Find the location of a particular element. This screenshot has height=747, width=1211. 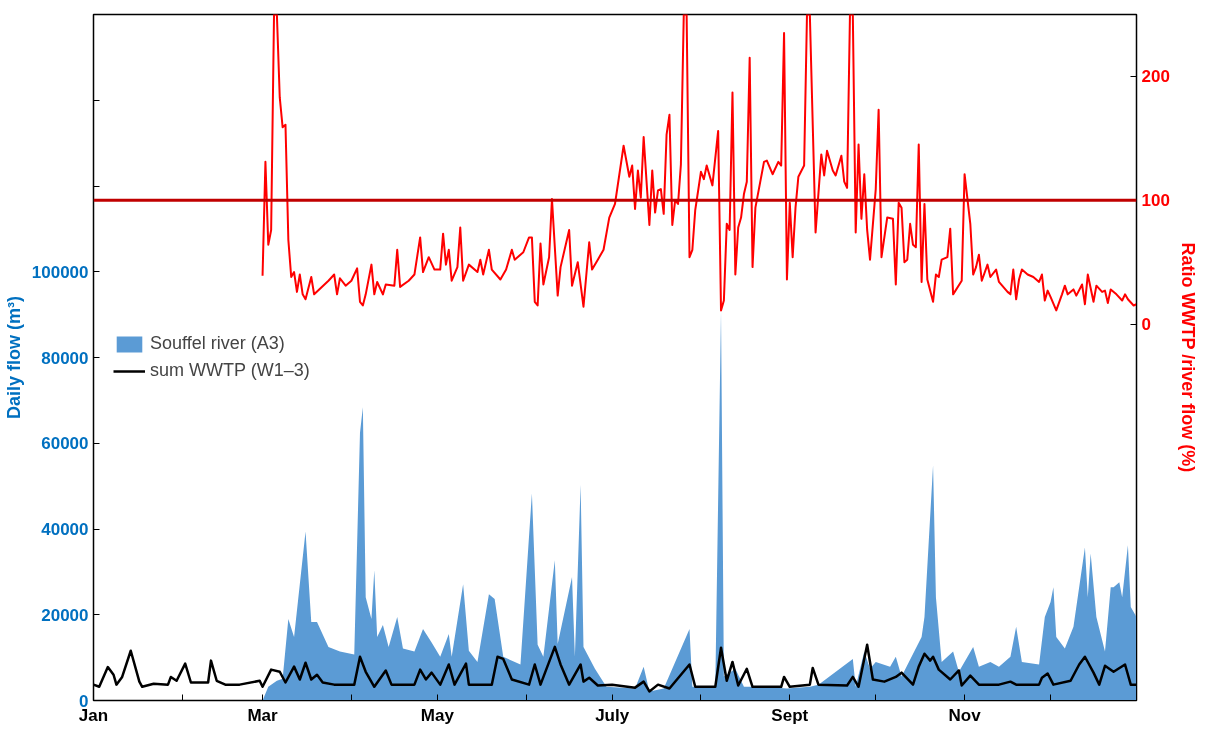

x-tick-label: Nov is located at coordinates (965, 715).